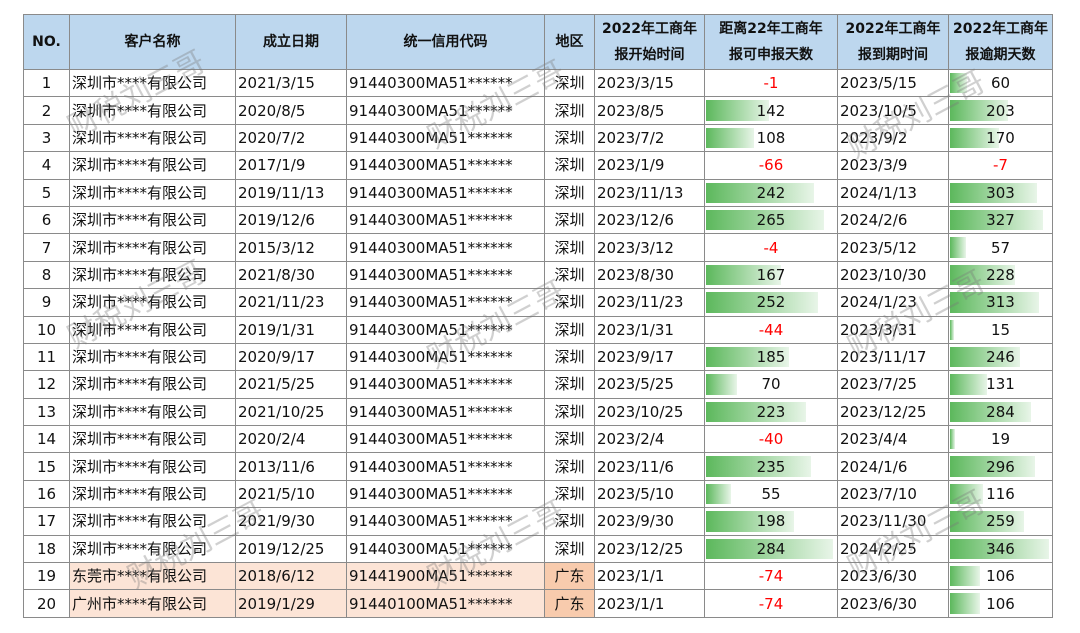  What do you see at coordinates (152, 576) in the screenshot?
I see `customer-name-cell: 东莞市****有限公司` at bounding box center [152, 576].